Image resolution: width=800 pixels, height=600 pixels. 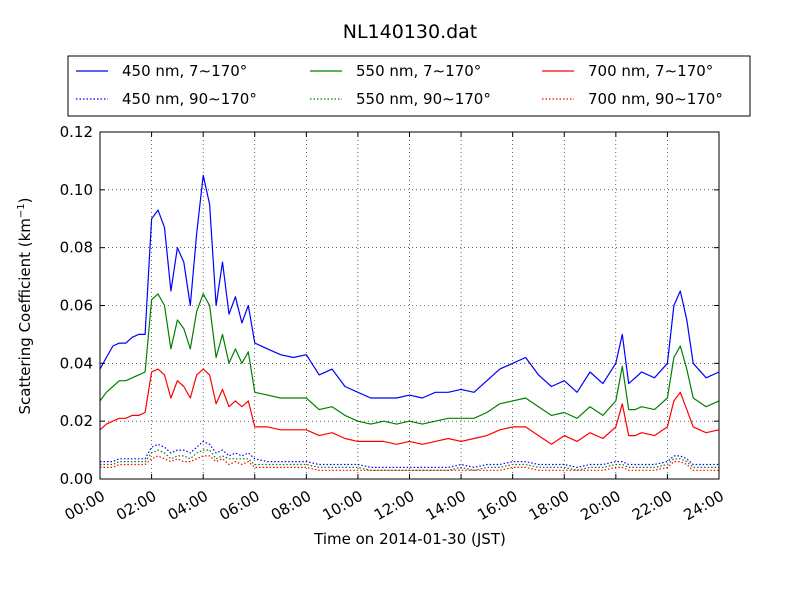 I want to click on legend-label: 700 nm, 90∼170°, so click(x=655, y=99).